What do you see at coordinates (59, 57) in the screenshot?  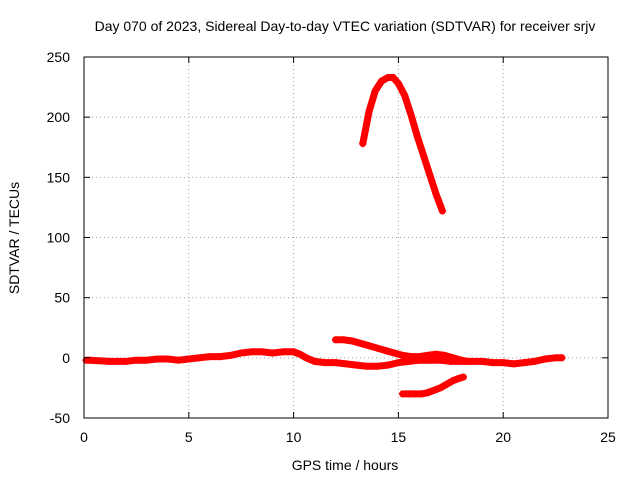 I see `y-tick-label: 250` at bounding box center [59, 57].